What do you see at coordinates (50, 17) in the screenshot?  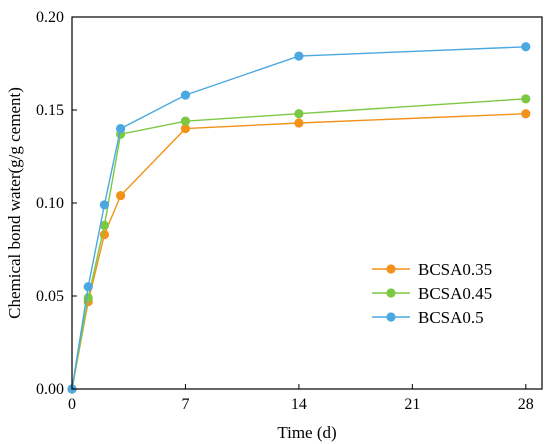 I see `y-tick-label: 0.20` at bounding box center [50, 17].